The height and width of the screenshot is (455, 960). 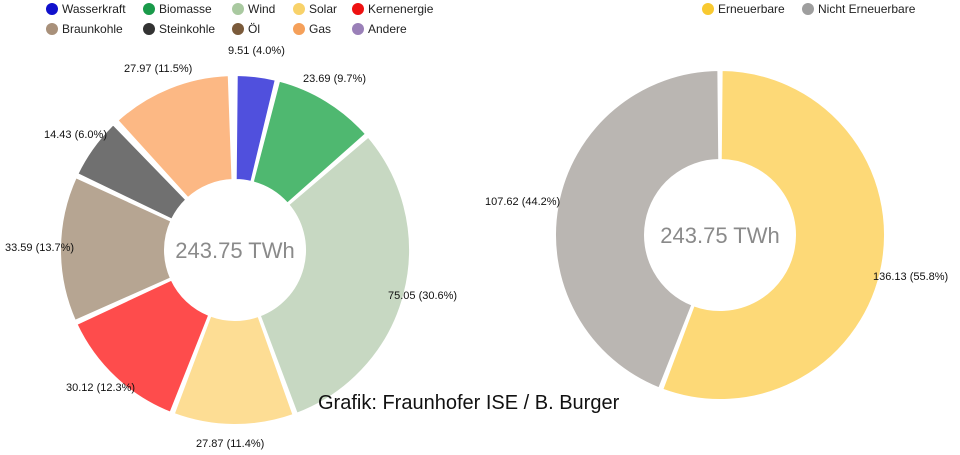 I want to click on legend-item-wind: Wind, so click(x=253, y=9).